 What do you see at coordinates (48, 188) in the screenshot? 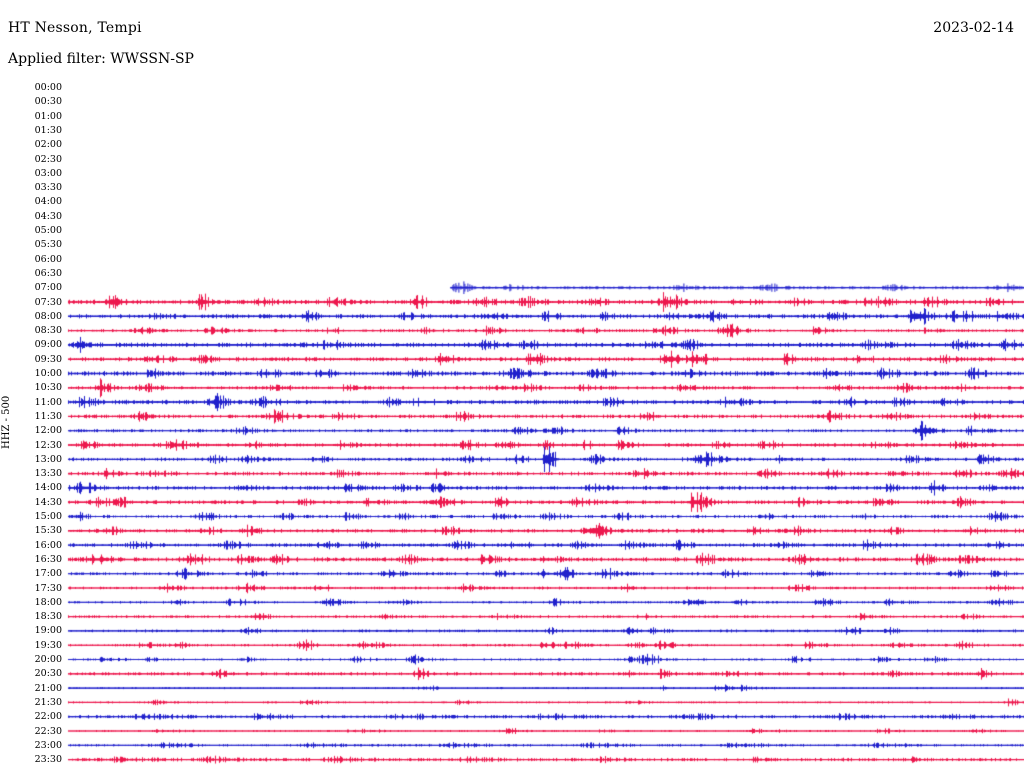
I see `time-label: 03:30` at bounding box center [48, 188].